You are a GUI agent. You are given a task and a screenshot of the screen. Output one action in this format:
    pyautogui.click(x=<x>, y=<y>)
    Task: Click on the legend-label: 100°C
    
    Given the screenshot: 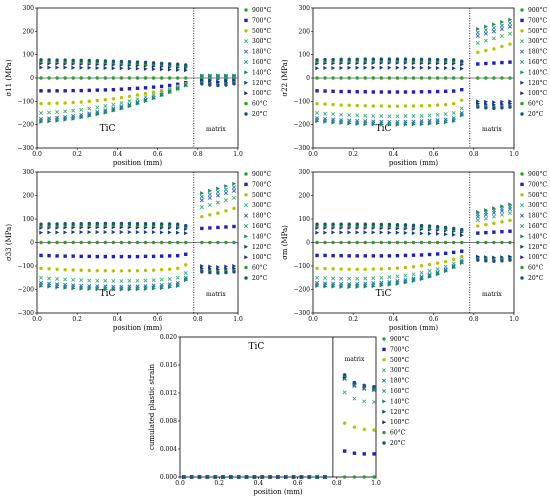 What is the action you would take?
    pyautogui.click(x=537, y=93)
    